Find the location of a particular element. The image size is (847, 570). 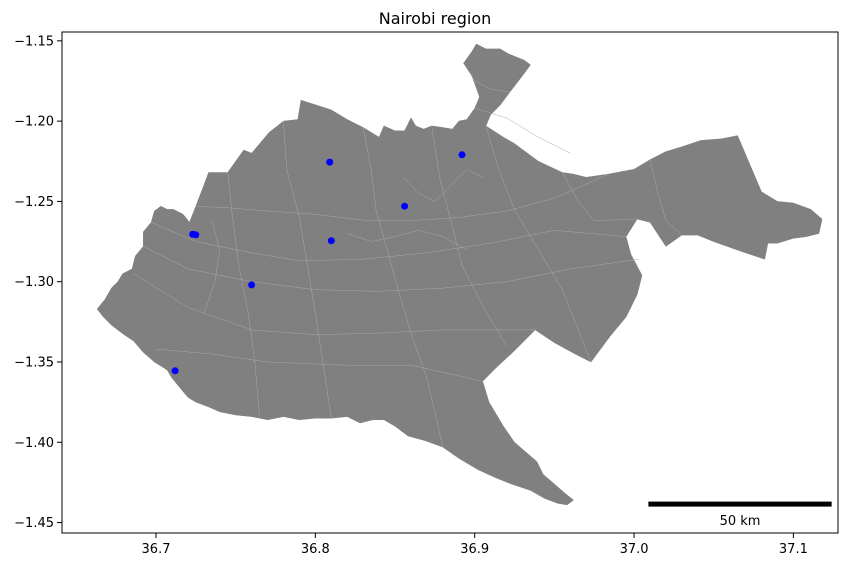

y-tick-label: −1.45 is located at coordinates (34, 523).